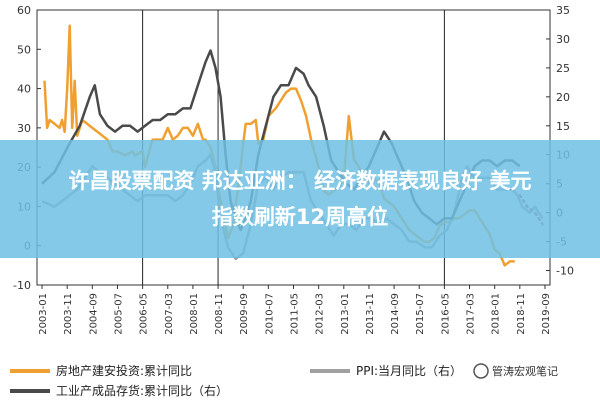  Describe the element at coordinates (194, 314) in the screenshot. I see `x-tick-label: 2008-01` at that location.